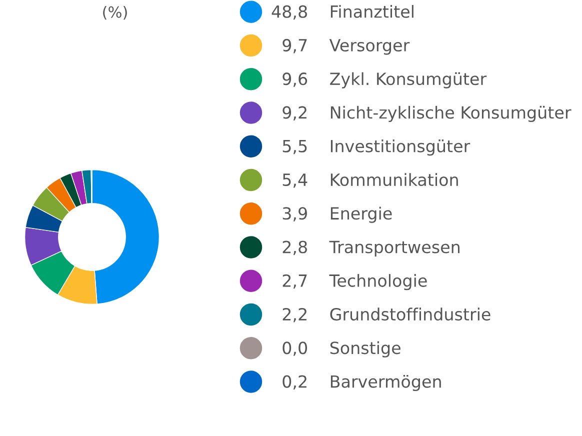 The width and height of the screenshot is (582, 436). What do you see at coordinates (371, 248) in the screenshot?
I see `legend-label: 2,8 Transportwesen` at bounding box center [371, 248].